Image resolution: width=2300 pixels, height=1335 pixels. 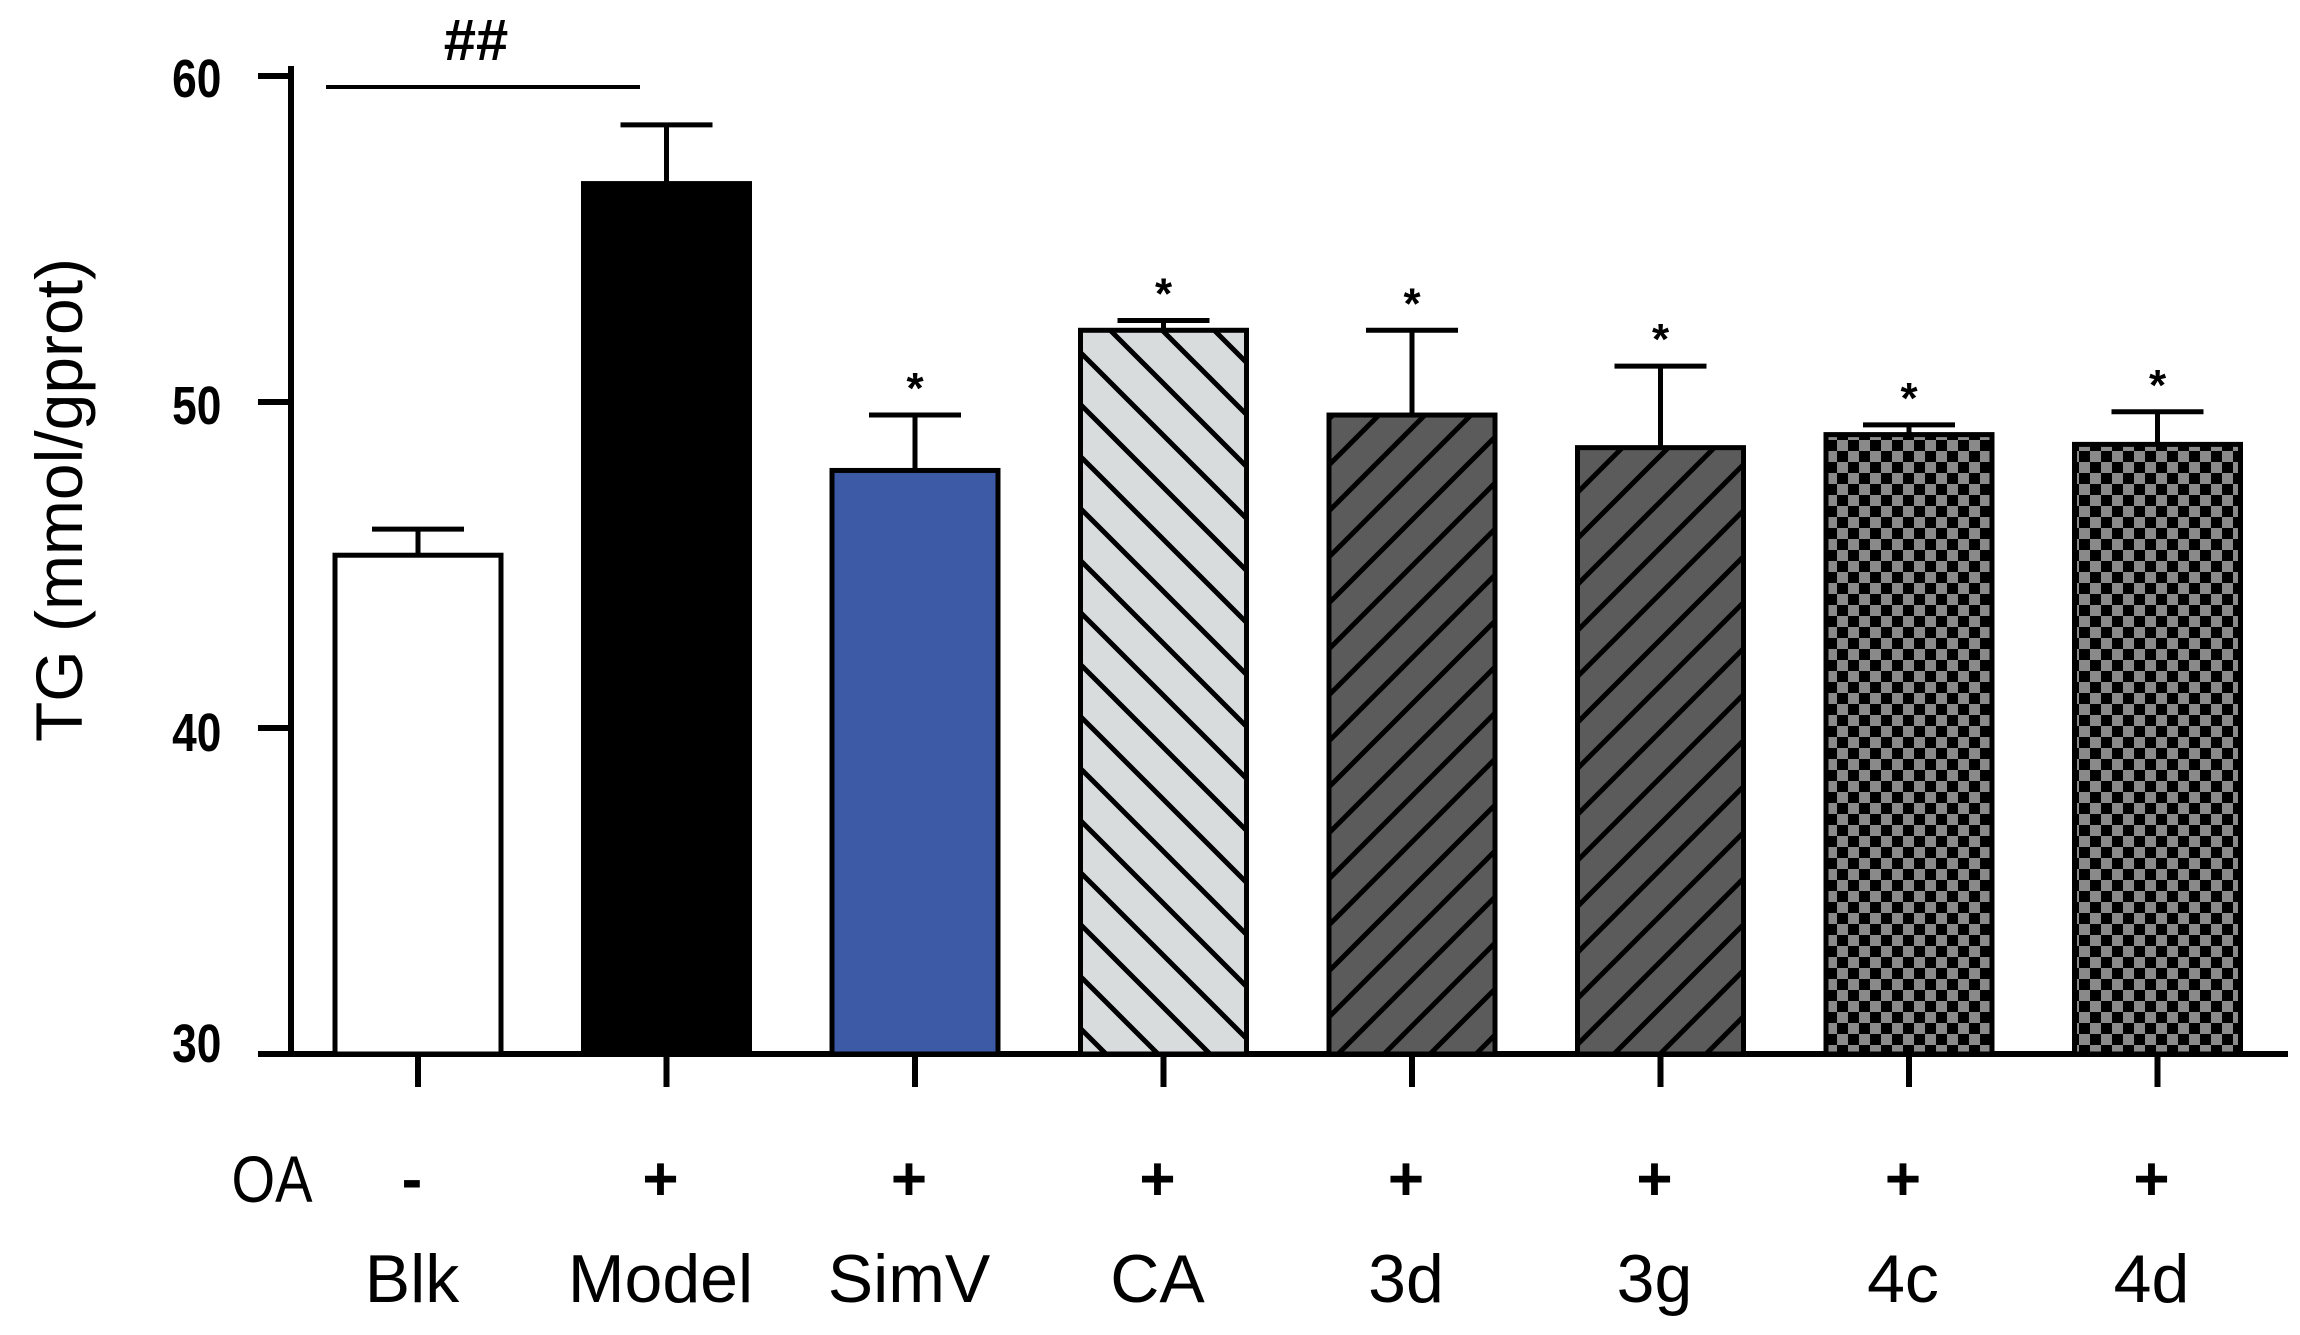 What do you see at coordinates (196, 1044) in the screenshot?
I see `y-tick-label: 30` at bounding box center [196, 1044].